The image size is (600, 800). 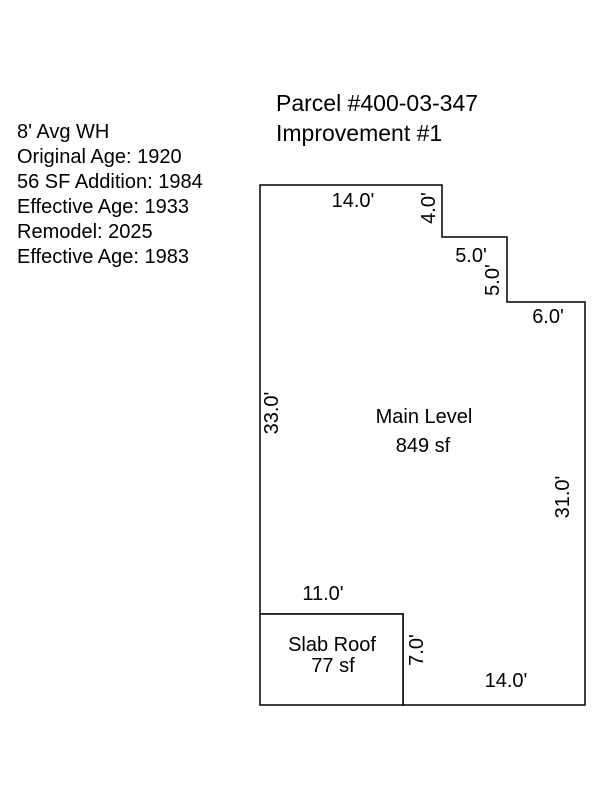 I want to click on info-line: 56 SF Addition: 1984, so click(x=110, y=182).